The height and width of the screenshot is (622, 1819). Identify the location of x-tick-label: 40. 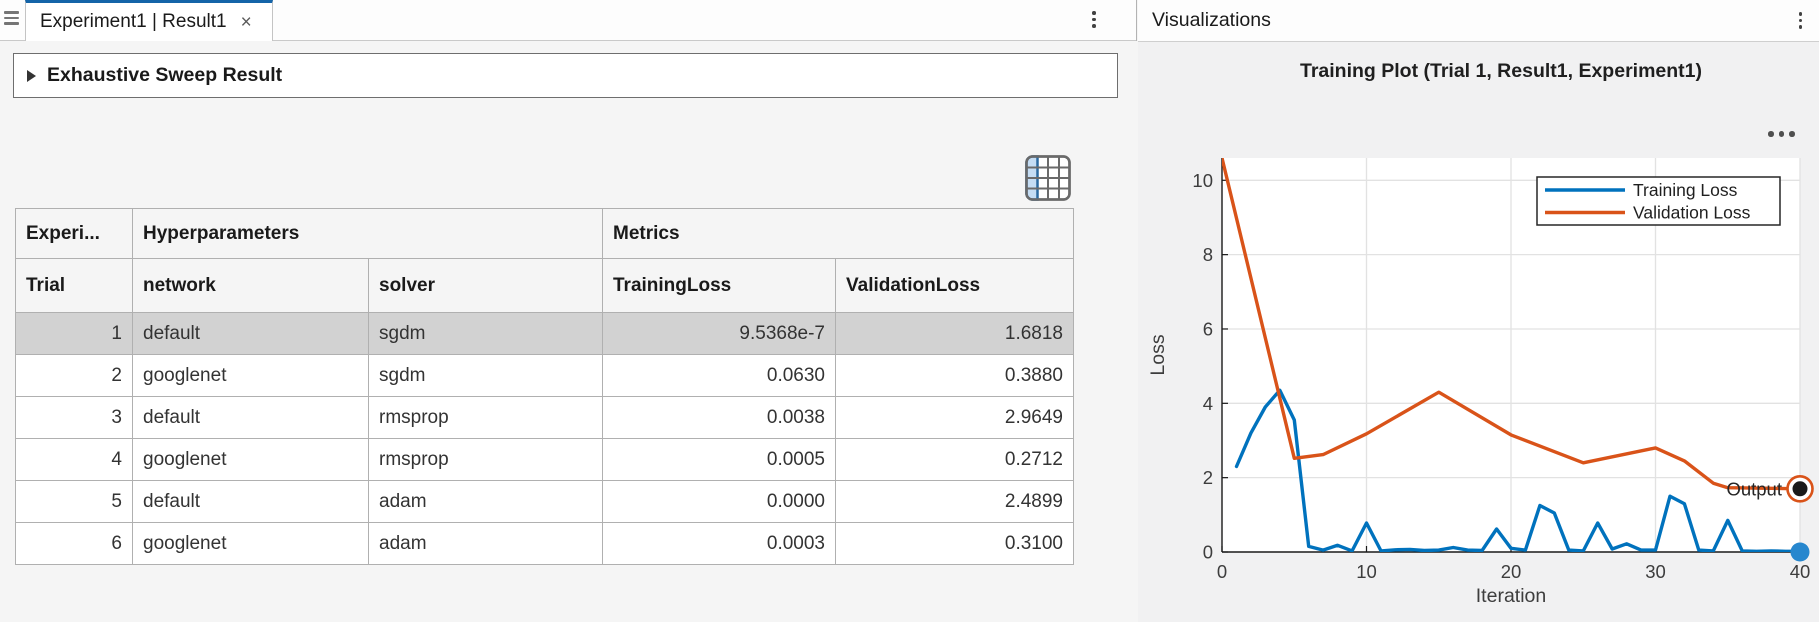
(1800, 571).